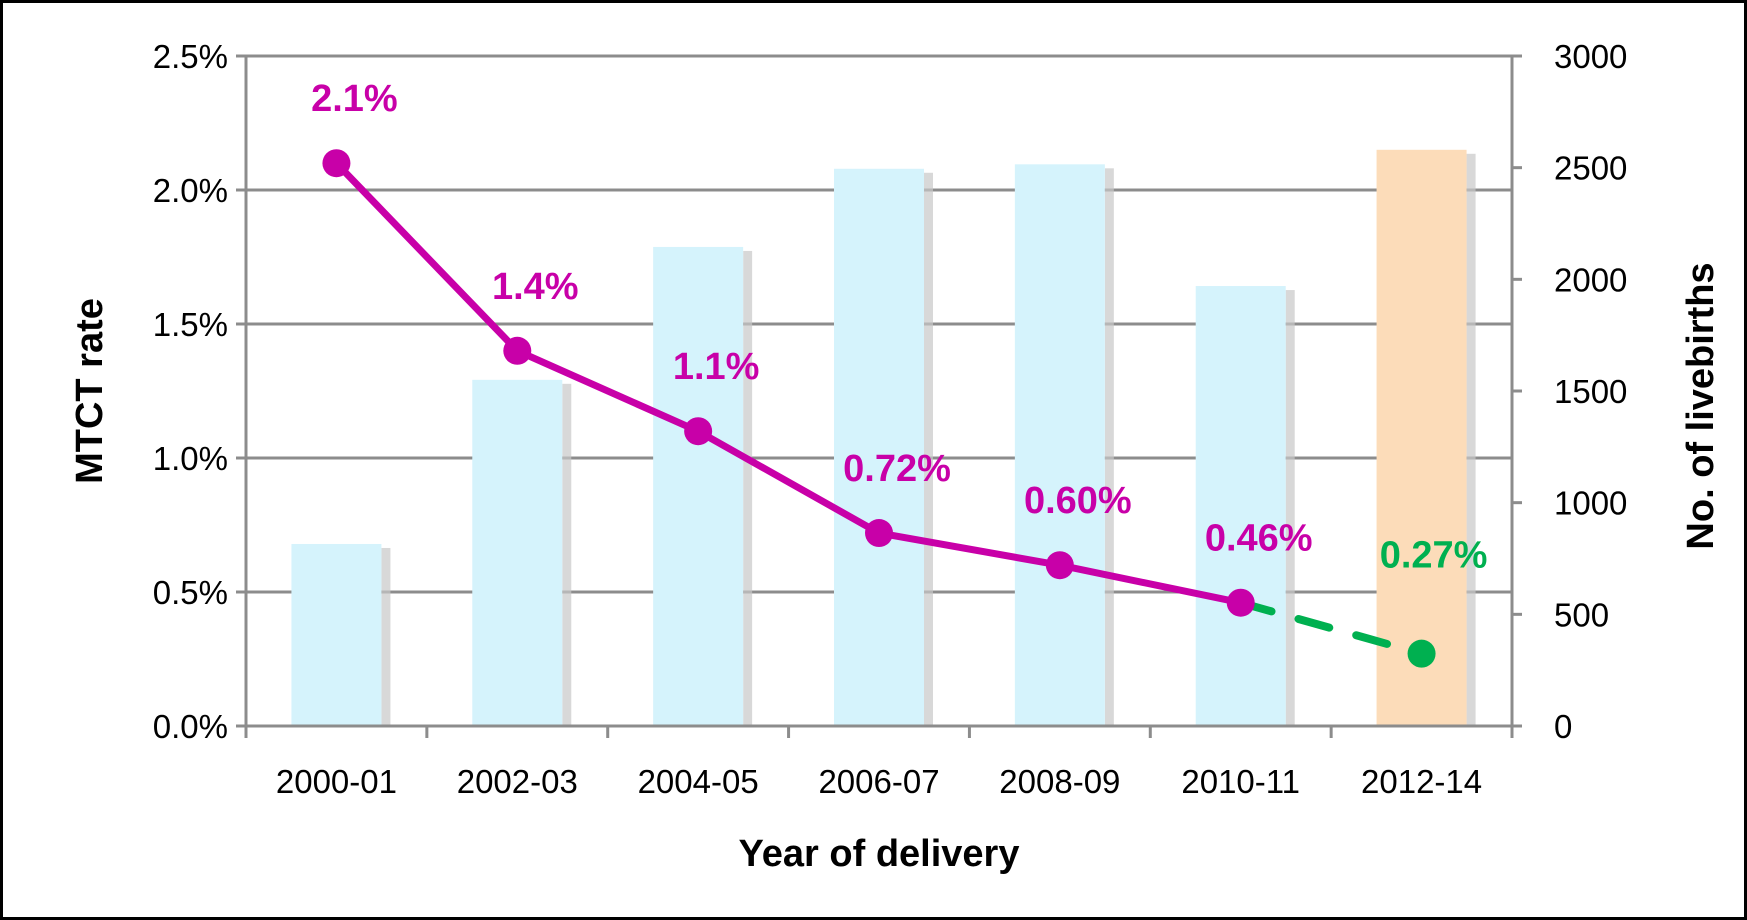  I want to click on x-tick-label: 2000-01, so click(336, 781).